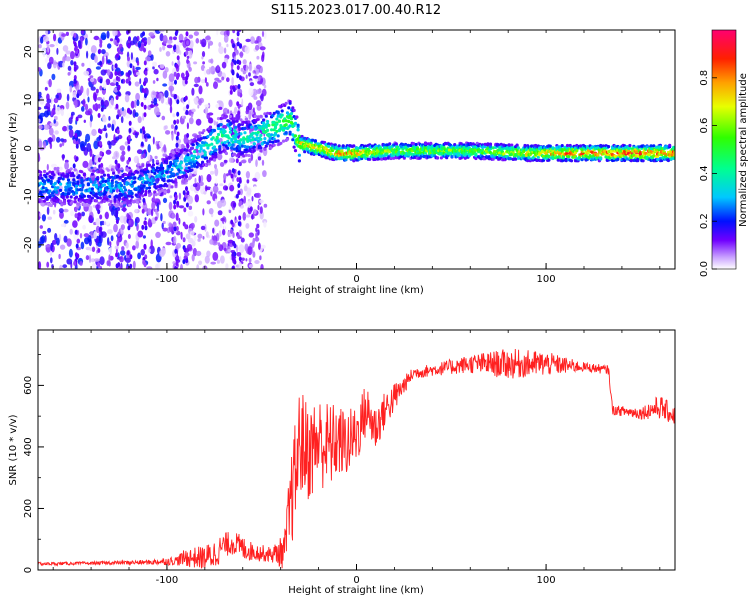  What do you see at coordinates (28, 385) in the screenshot?
I see `y-tick-label: 600` at bounding box center [28, 385].